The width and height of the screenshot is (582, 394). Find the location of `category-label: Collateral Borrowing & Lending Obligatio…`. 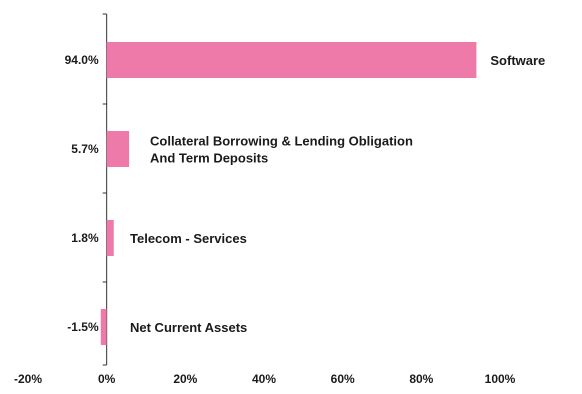

category-label: Collateral Borrowing & Lending Obligatio… is located at coordinates (281, 150).